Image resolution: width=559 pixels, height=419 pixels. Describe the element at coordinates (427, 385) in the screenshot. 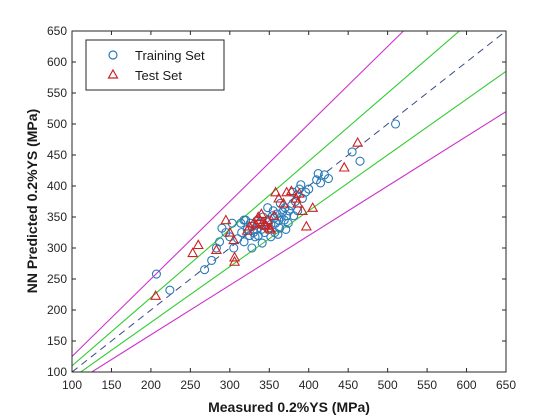

I see `x-tick-label: 550` at that location.